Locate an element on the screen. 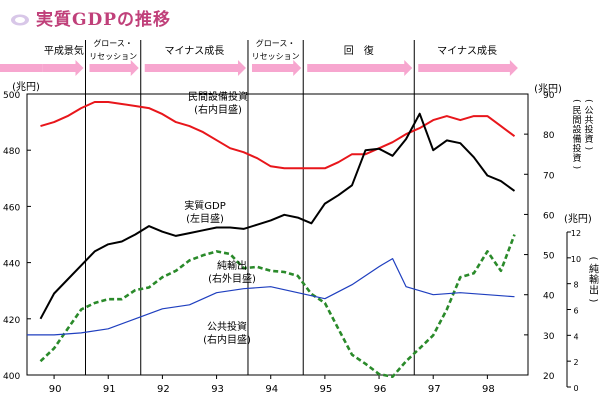 The height and width of the screenshot is (414, 605). left-tick-label: 480 is located at coordinates (11, 152).